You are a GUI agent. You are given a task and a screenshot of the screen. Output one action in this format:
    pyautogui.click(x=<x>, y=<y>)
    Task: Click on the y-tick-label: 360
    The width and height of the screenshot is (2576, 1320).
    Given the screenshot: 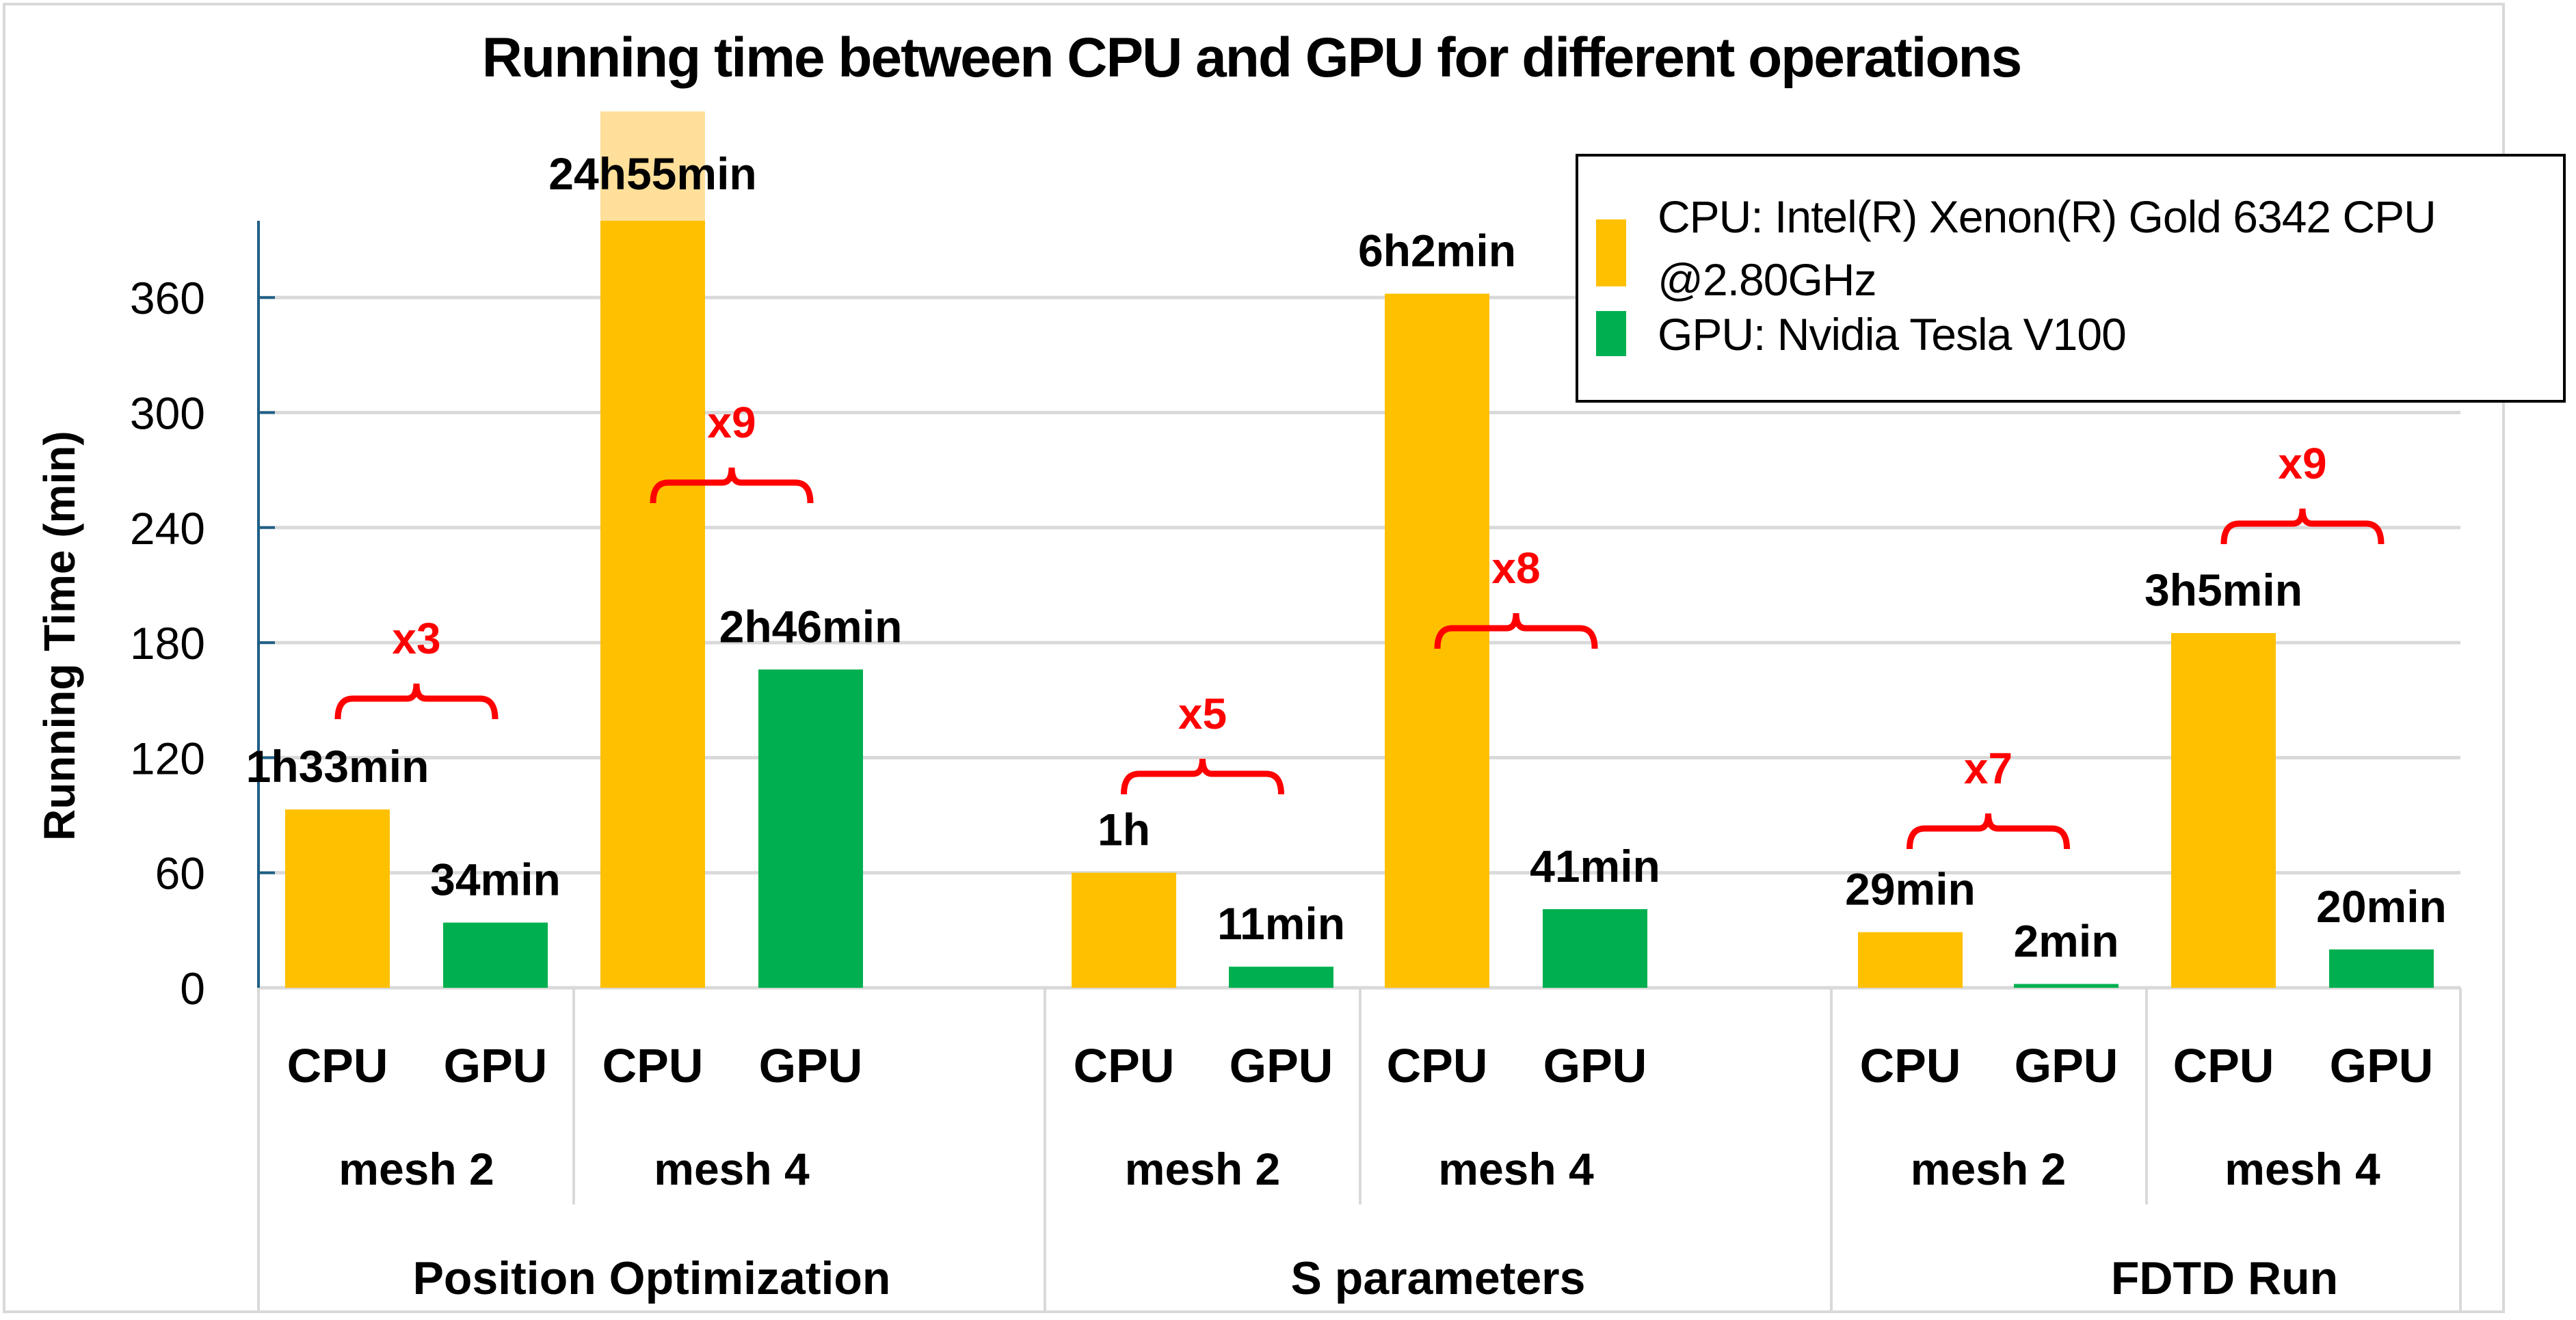 What is the action you would take?
    pyautogui.click(x=167, y=298)
    